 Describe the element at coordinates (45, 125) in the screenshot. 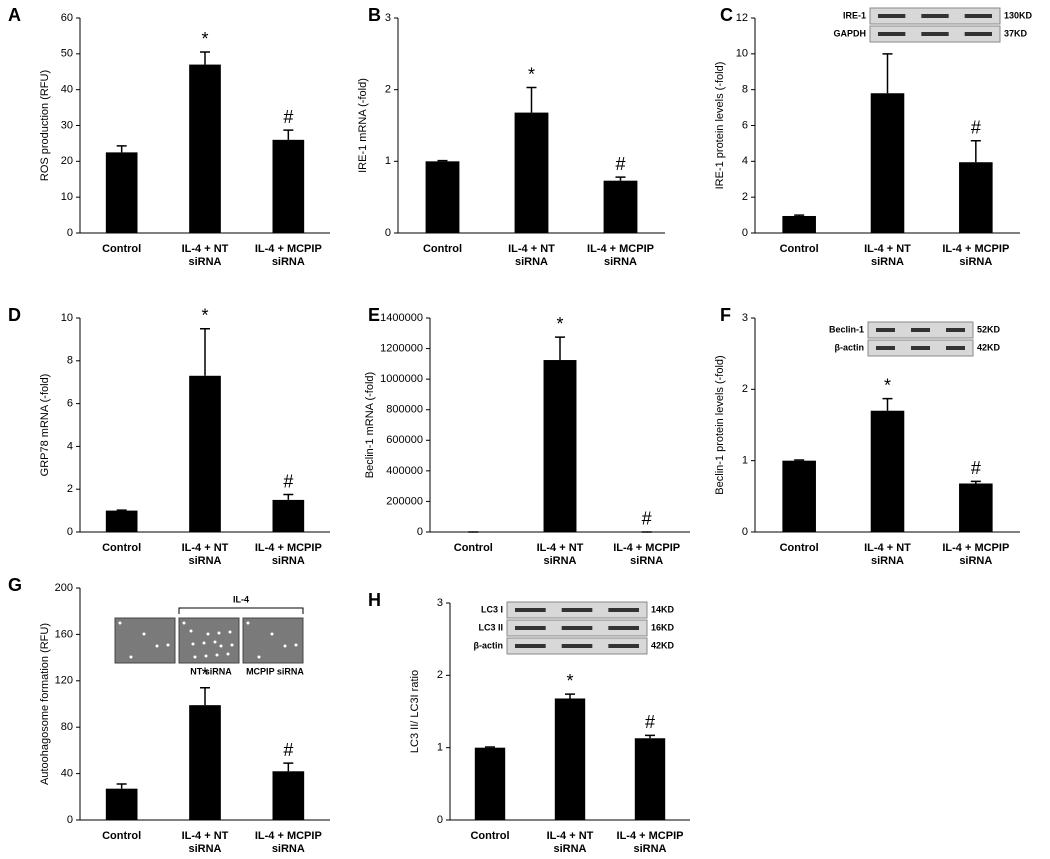

I see `y-axis-label: ROS production (RFU)` at that location.